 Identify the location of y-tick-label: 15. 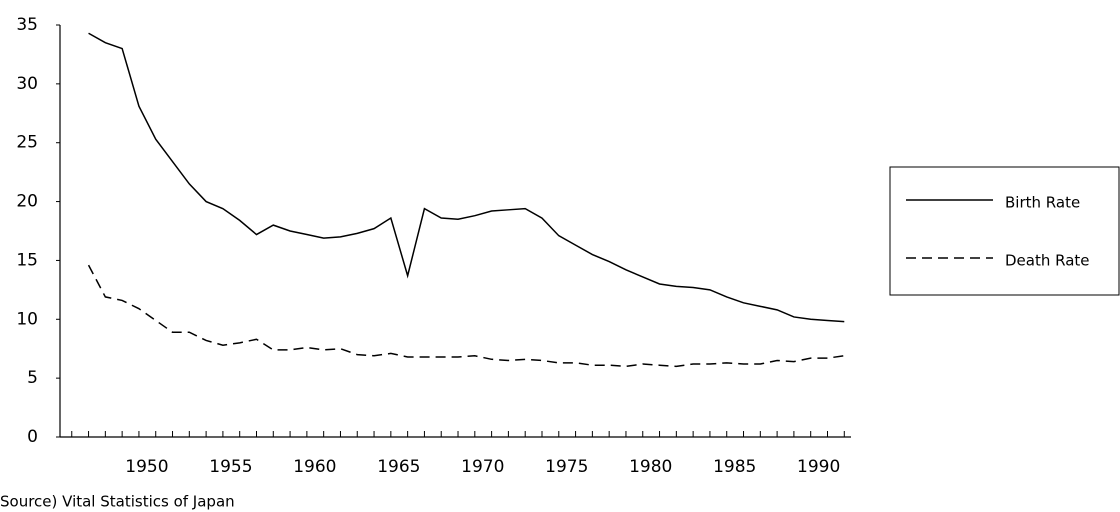
(27, 260).